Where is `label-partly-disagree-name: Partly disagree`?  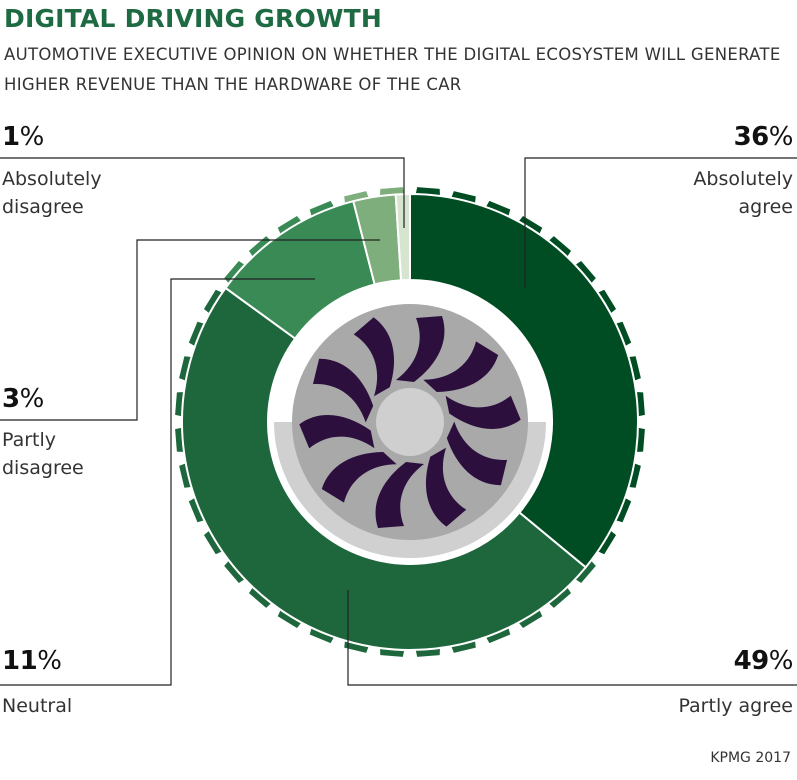
label-partly-disagree-name: Partly disagree is located at coordinates (43, 454).